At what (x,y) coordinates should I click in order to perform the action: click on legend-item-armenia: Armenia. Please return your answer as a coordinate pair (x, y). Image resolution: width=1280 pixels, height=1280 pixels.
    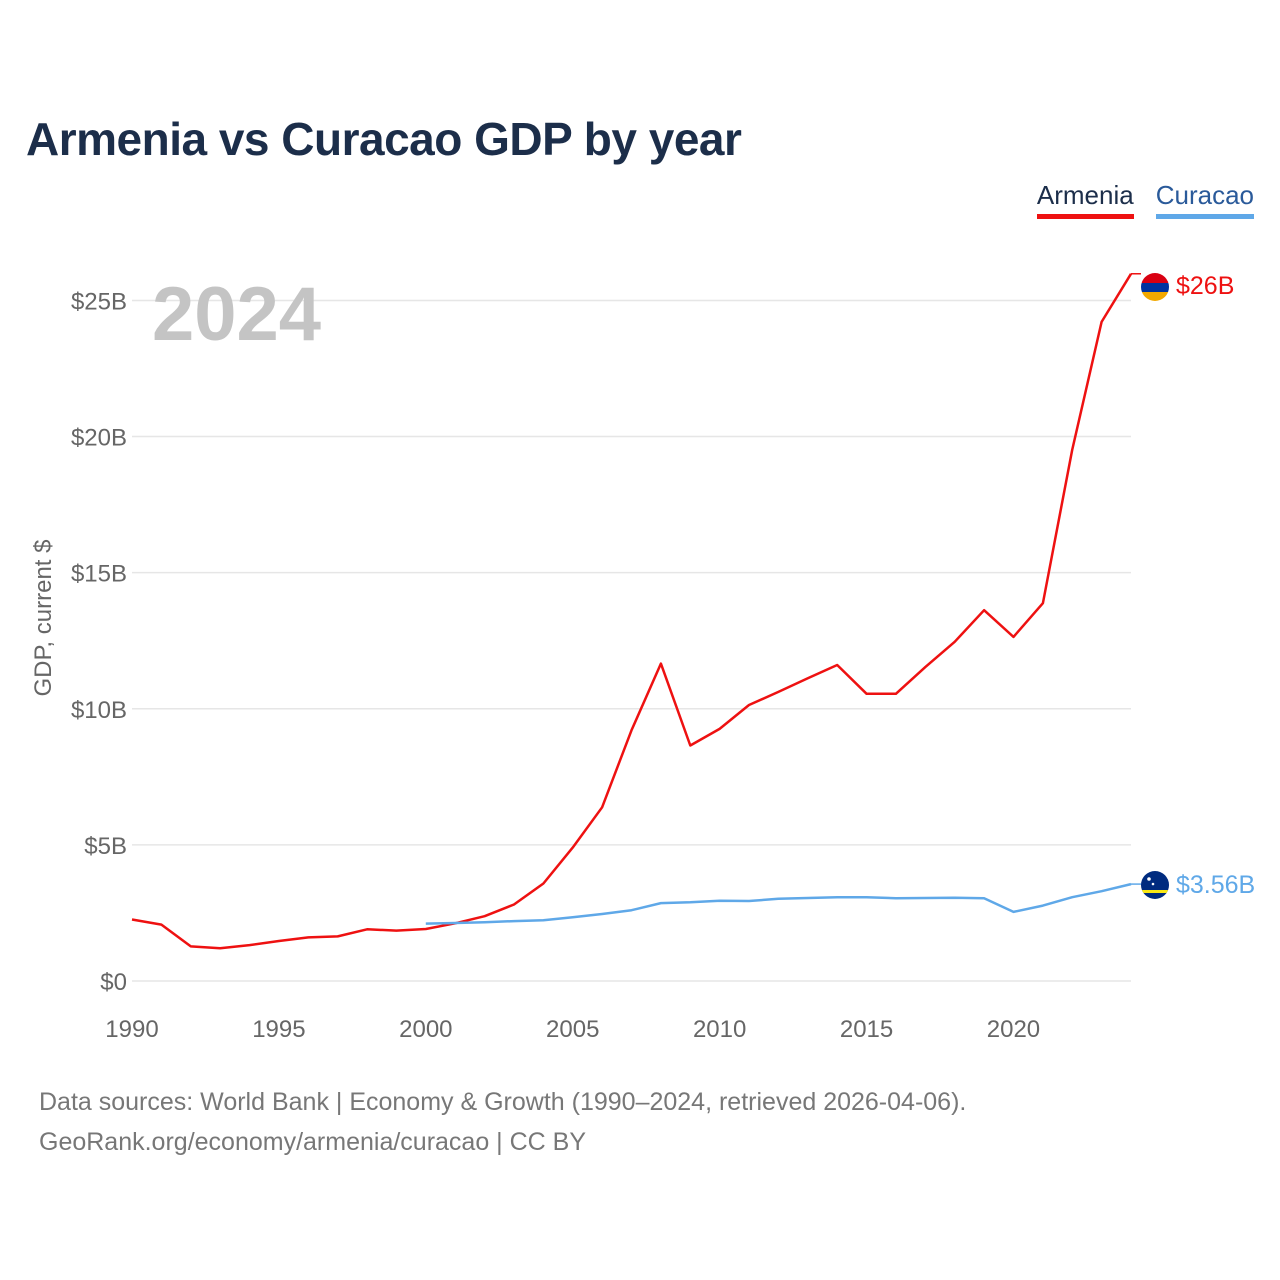
    Looking at the image, I should click on (1085, 199).